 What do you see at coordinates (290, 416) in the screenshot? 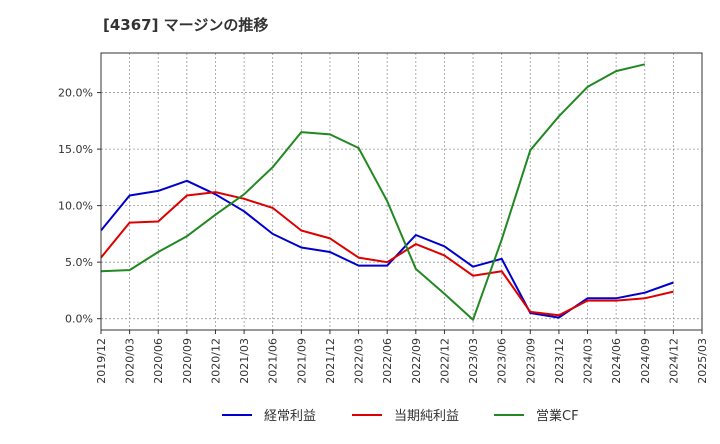
I see `legend-label-1: 経常利益` at bounding box center [290, 416].